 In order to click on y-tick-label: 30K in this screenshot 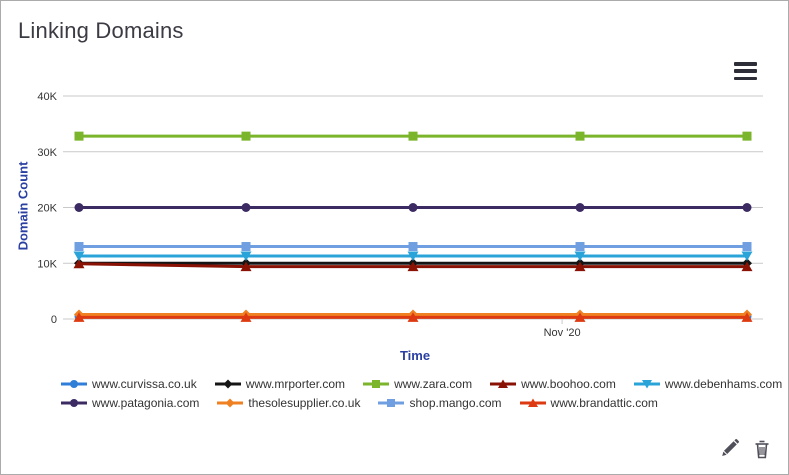, I will do `click(47, 153)`.